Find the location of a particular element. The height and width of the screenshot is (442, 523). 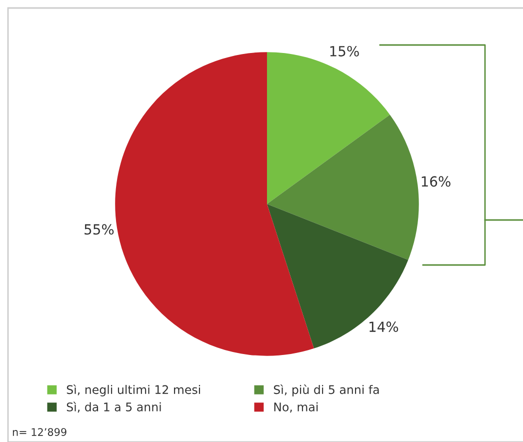

data-label: 16% is located at coordinates (436, 181).